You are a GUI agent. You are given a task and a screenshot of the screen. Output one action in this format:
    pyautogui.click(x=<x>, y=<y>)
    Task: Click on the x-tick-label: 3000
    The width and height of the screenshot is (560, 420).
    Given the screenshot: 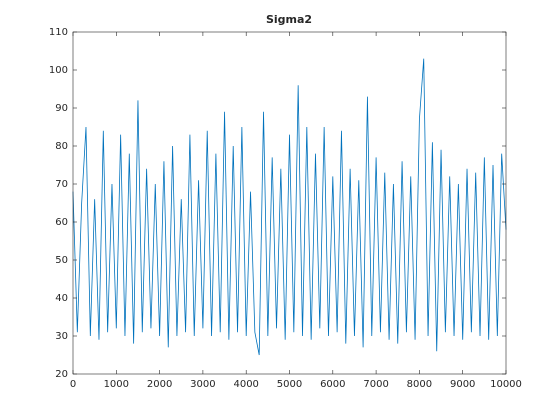 What is the action you would take?
    pyautogui.click(x=202, y=384)
    